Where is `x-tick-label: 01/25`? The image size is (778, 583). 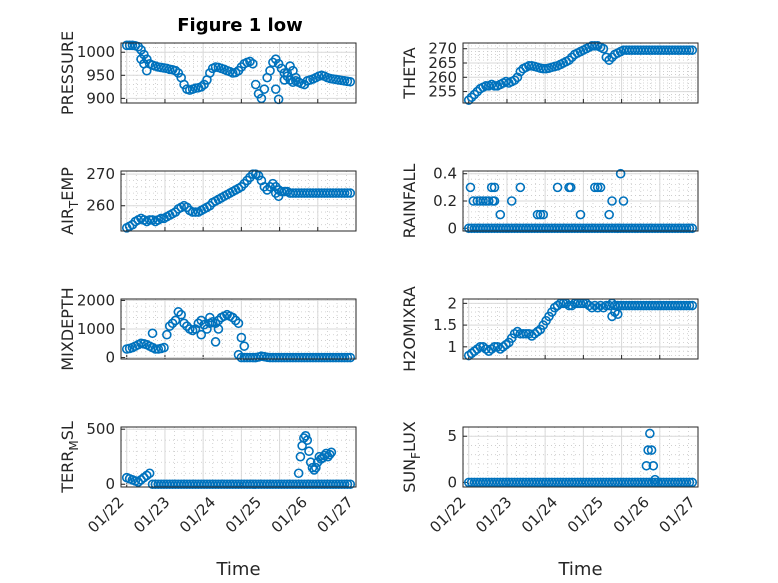
x-tick-label: 01/25 is located at coordinates (585, 514).